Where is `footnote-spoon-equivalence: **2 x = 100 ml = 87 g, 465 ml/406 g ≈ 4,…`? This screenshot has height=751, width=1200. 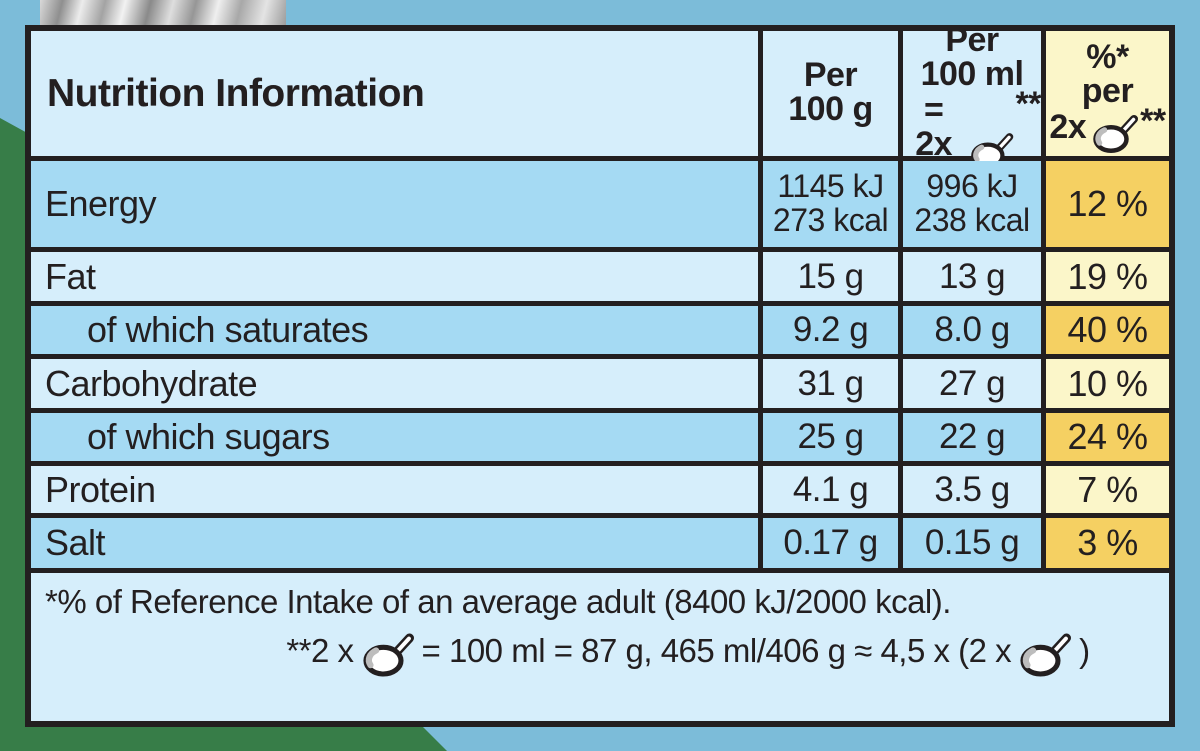
footnote-spoon-equivalence: **2 x = 100 ml = 87 g, 465 ml/406 g ≈ 4,… is located at coordinates (666, 654).